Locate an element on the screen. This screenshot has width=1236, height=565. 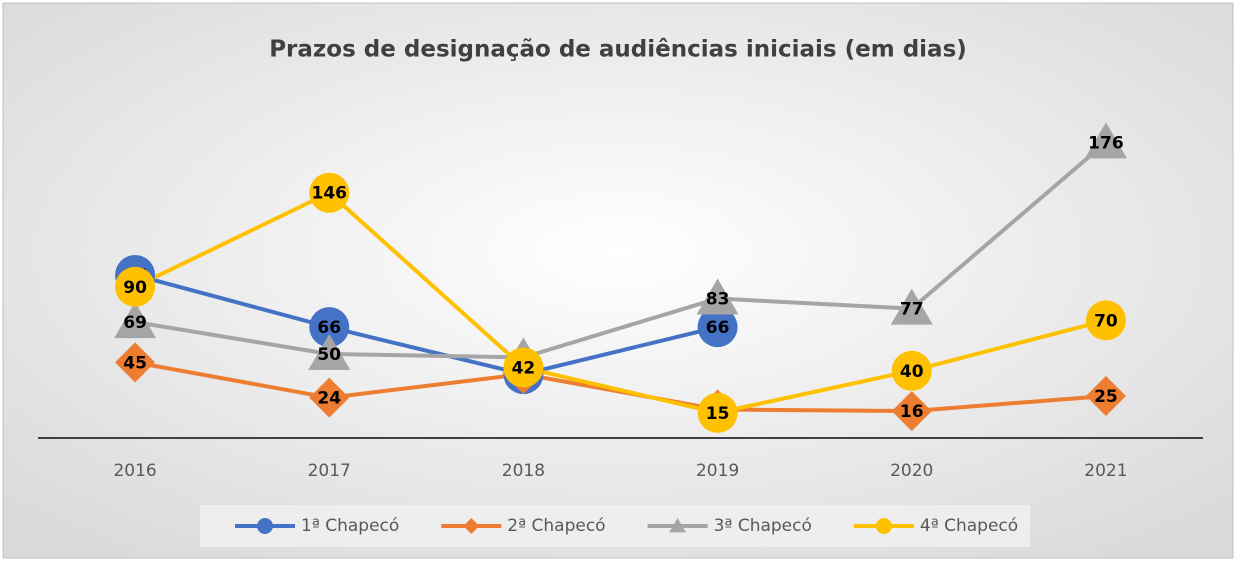
data-label: 70 is located at coordinates (1106, 321).